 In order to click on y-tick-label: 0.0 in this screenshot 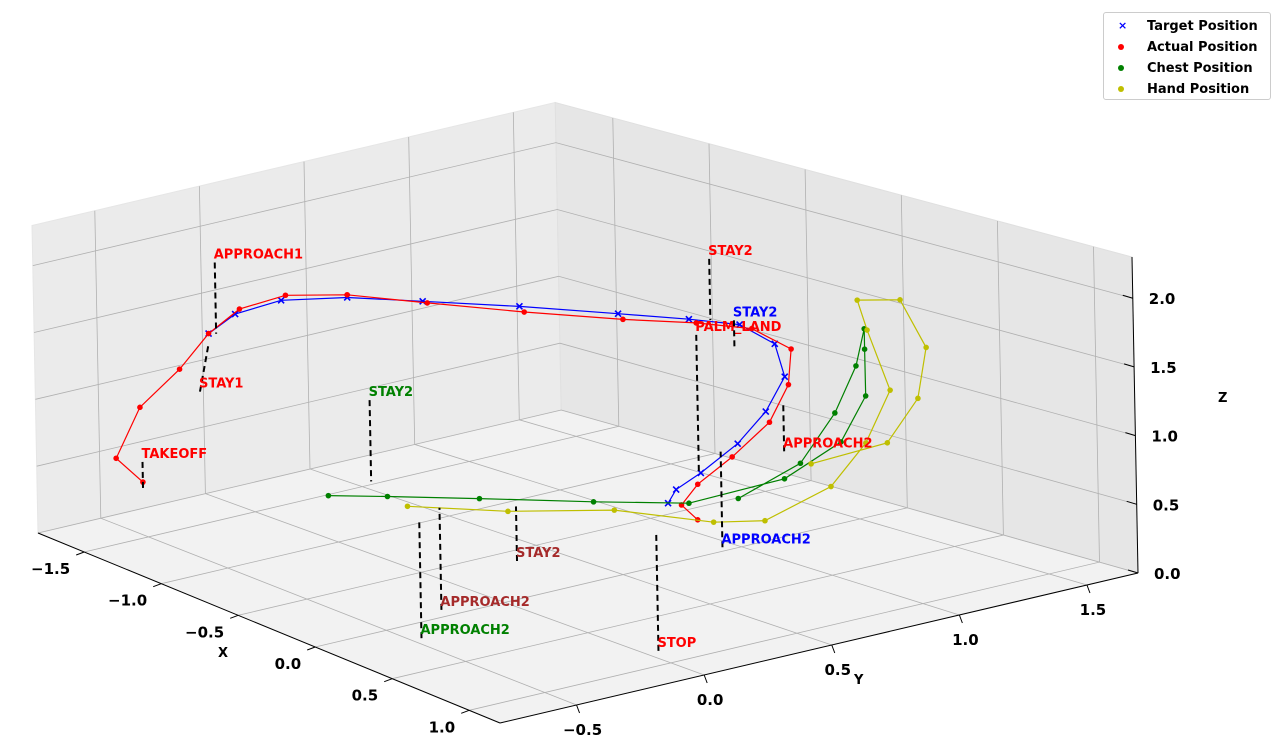, I will do `click(710, 700)`.